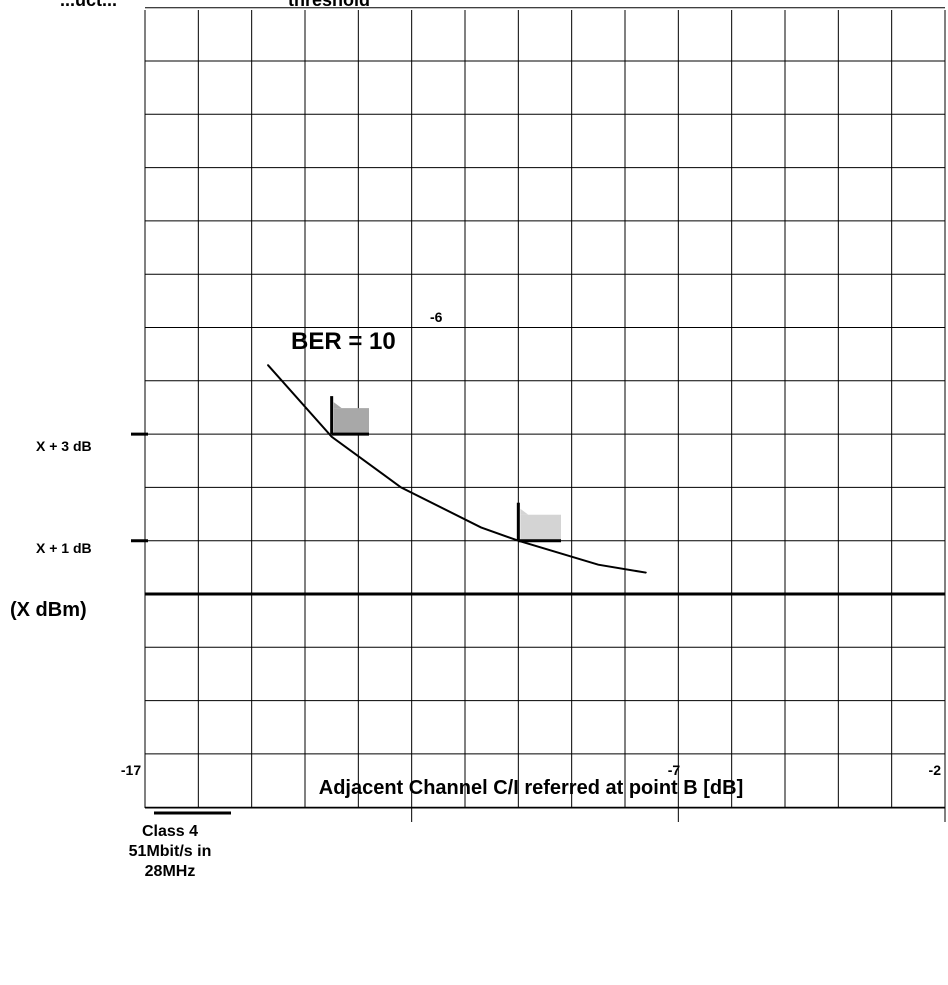 The width and height of the screenshot is (948, 985). What do you see at coordinates (131, 770) in the screenshot?
I see `x-tick-label: -17` at bounding box center [131, 770].